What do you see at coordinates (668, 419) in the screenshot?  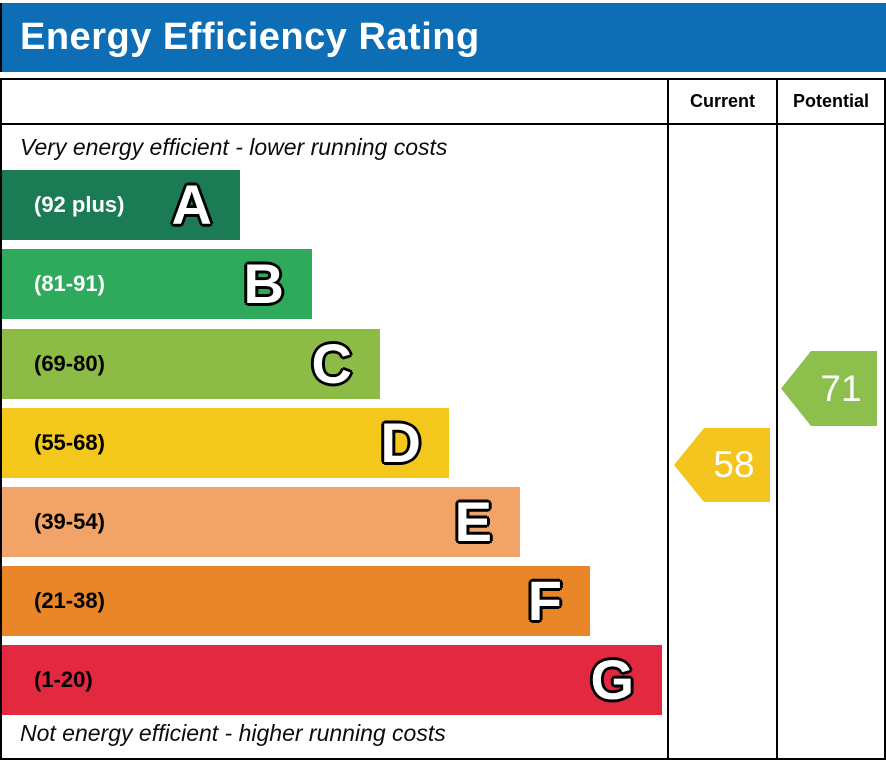 I see `column-divider-left` at bounding box center [668, 419].